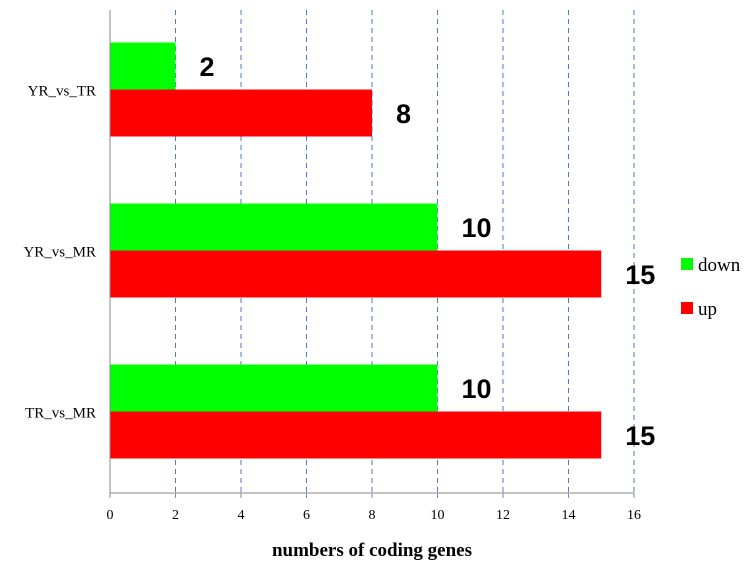  I want to click on legend-swatch-up, so click(687, 308).